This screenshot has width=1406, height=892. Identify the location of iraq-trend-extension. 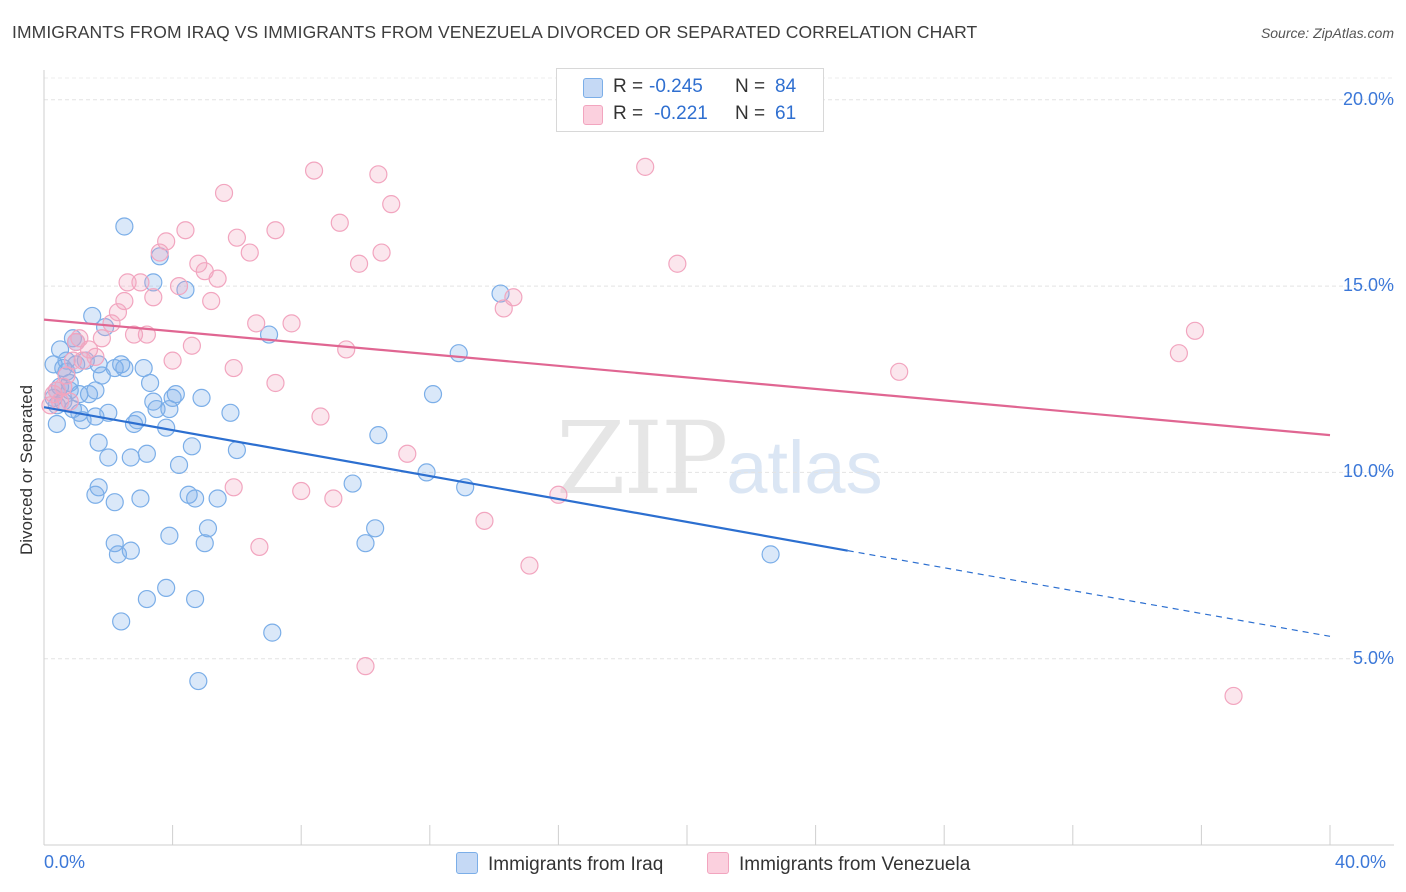
(1089, 593).